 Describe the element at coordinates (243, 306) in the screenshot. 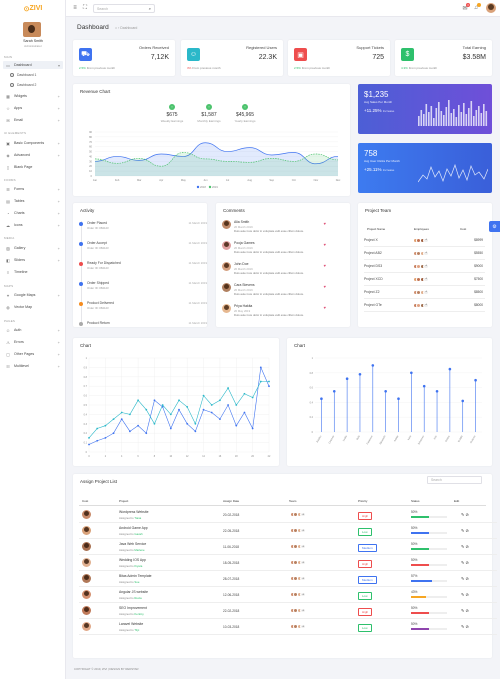

I see `comment-author: Priya Hakita` at that location.